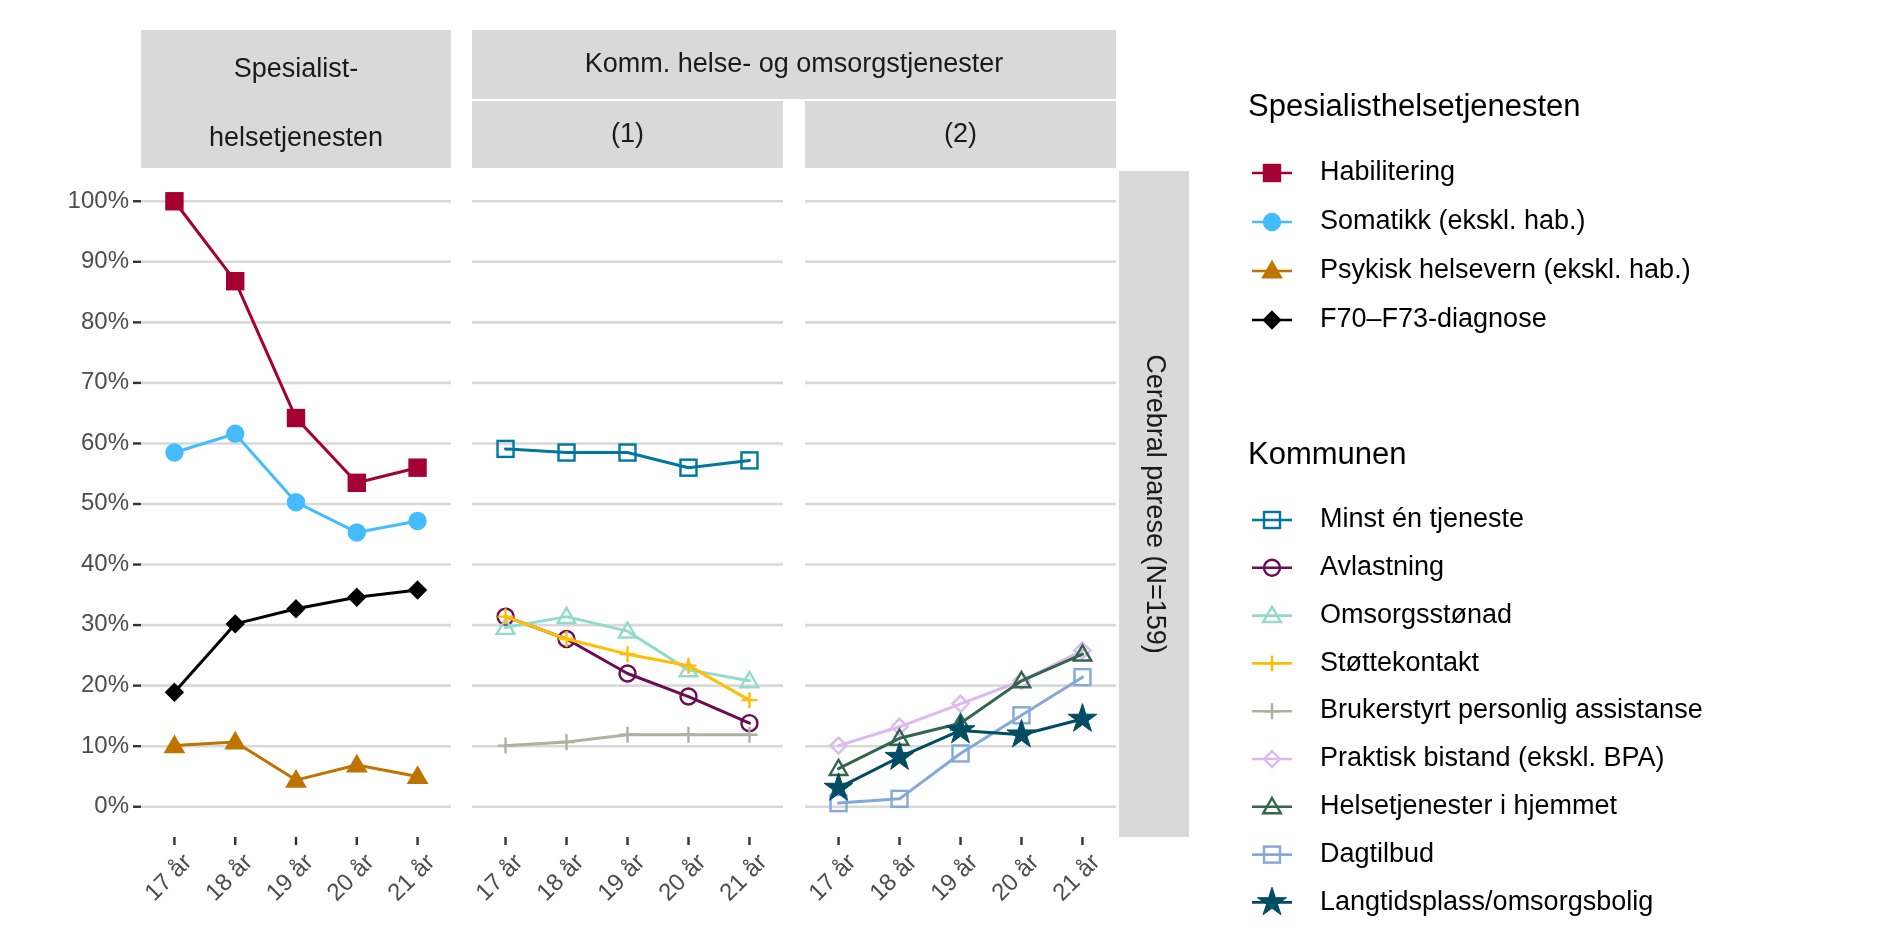 Image resolution: width=1889 pixels, height=944 pixels. I want to click on legend-label: Praktisk bistand (ekskl. BPA), so click(1492, 757).